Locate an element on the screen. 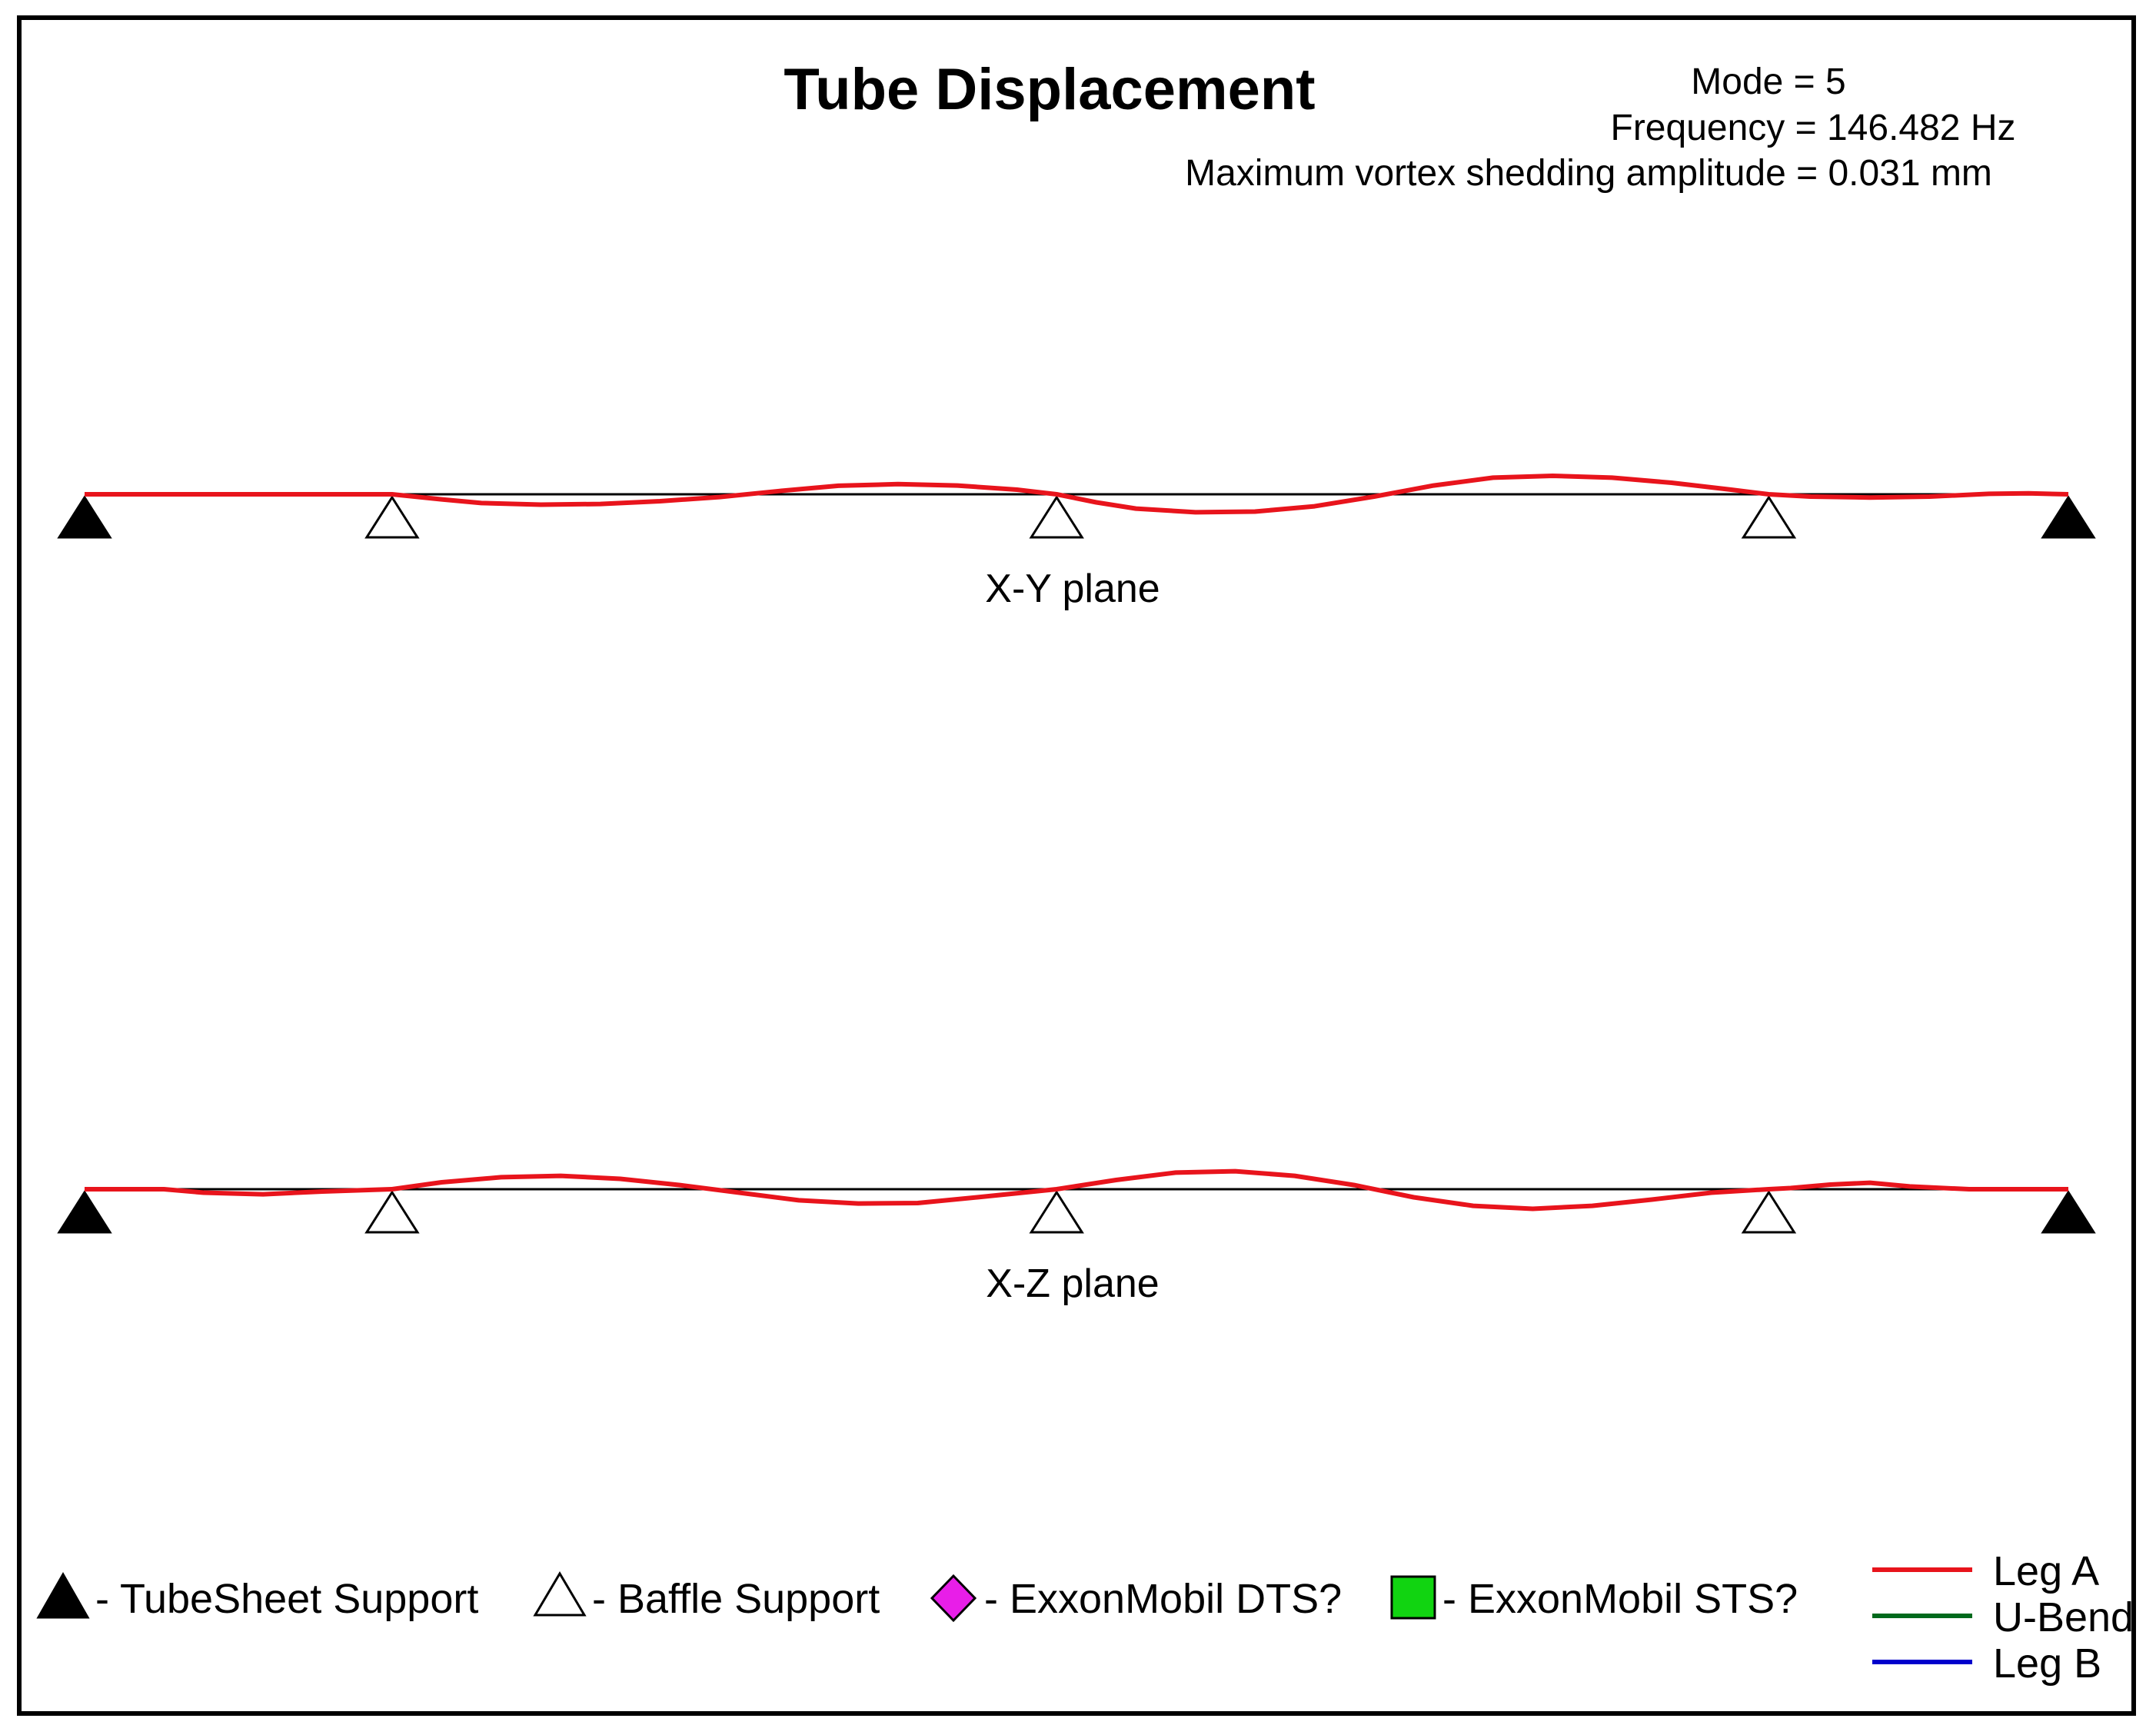 Image resolution: width=2156 pixels, height=1735 pixels. baffle-support-icon is located at coordinates (560, 1594).